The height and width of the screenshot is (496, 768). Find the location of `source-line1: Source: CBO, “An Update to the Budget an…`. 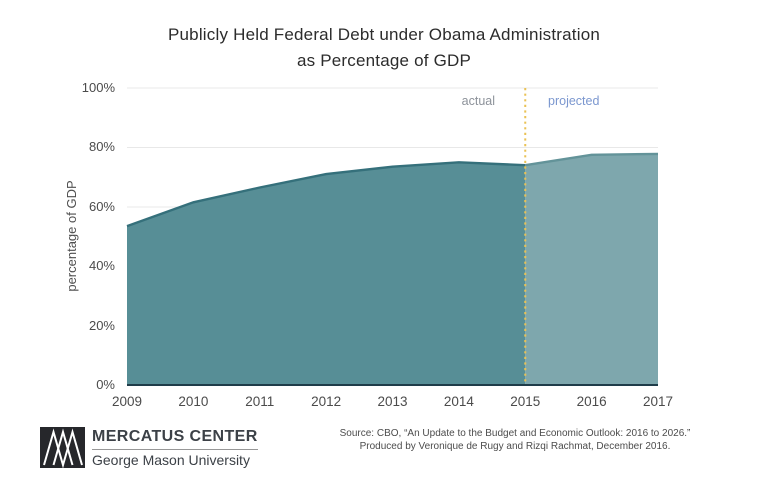

source-line1: Source: CBO, “An Update to the Budget an… is located at coordinates (515, 433).